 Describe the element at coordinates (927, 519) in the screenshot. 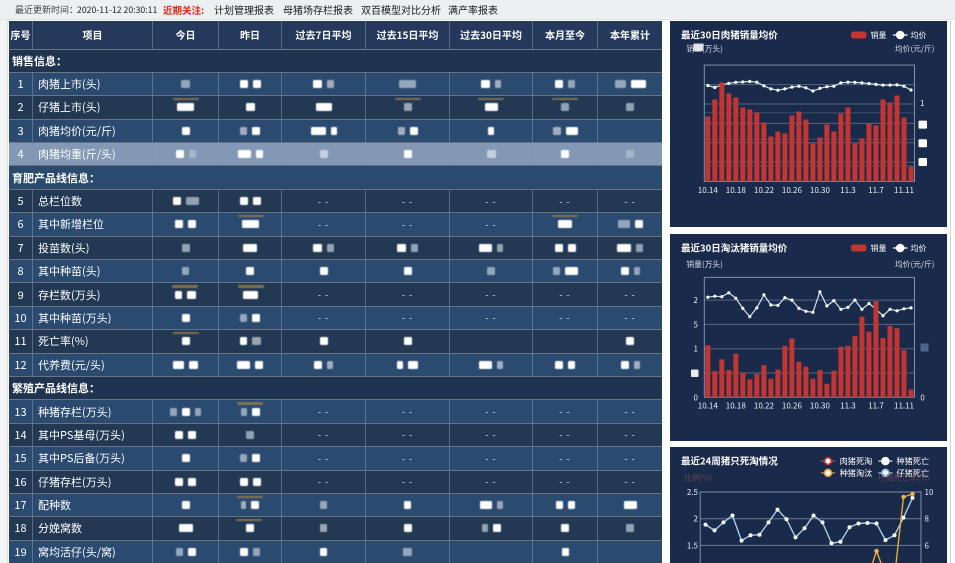

I see `svg-text: 8` at that location.